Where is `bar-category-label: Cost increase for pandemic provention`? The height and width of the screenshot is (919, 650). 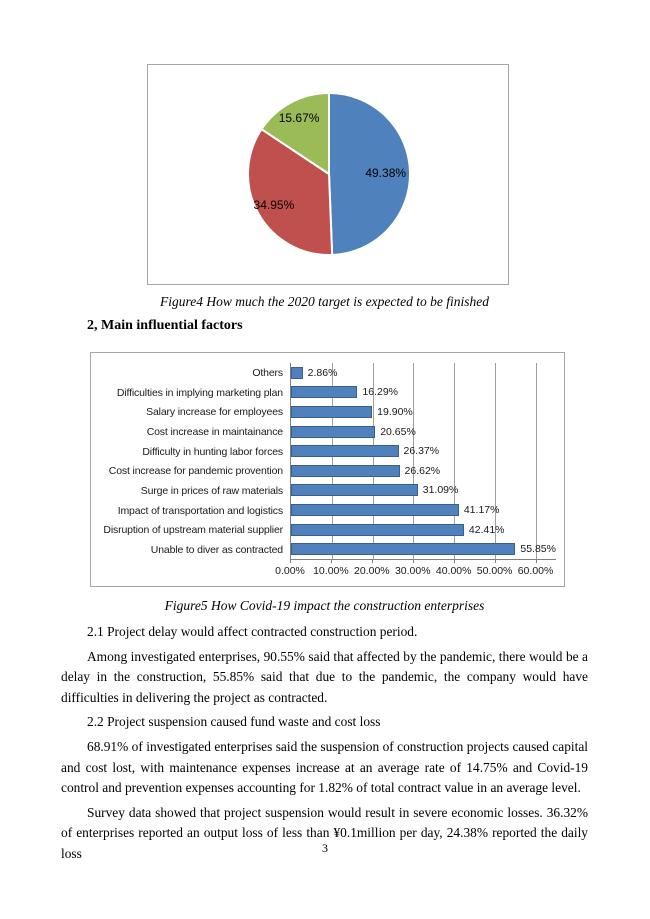
bar-category-label: Cost increase for pandemic provention is located at coordinates (195, 471).